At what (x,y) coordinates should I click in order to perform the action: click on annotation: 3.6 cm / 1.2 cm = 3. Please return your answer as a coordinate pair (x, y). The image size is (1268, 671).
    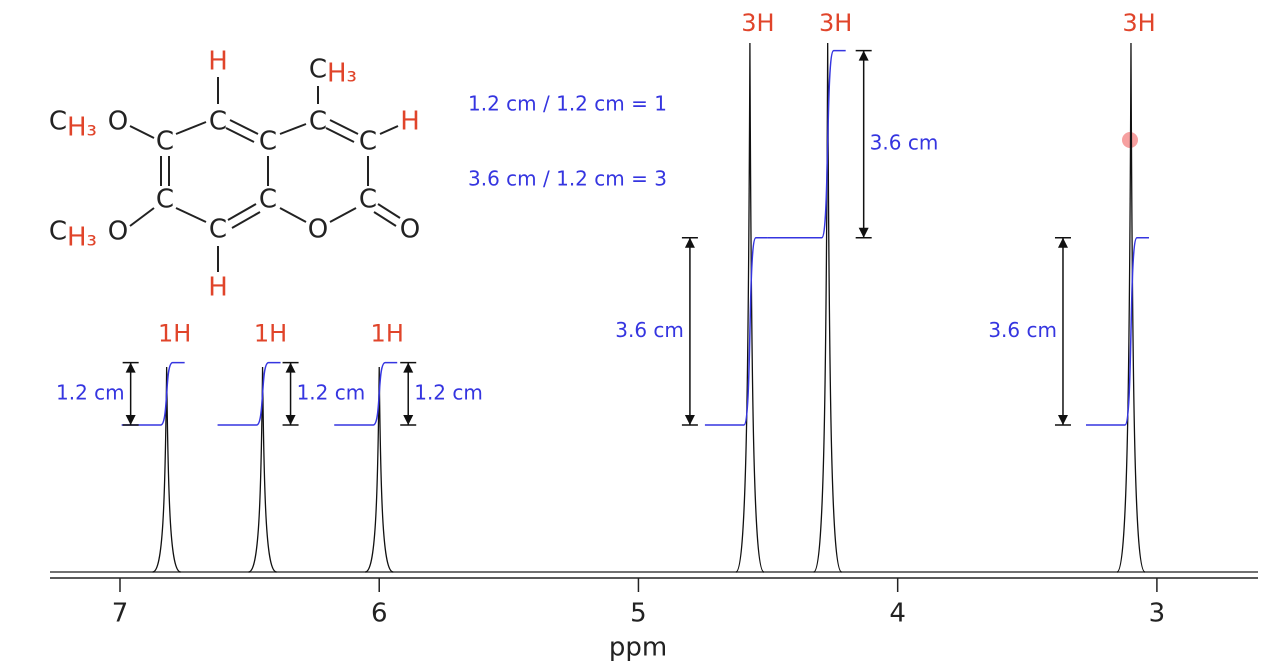
    Looking at the image, I should click on (567, 179).